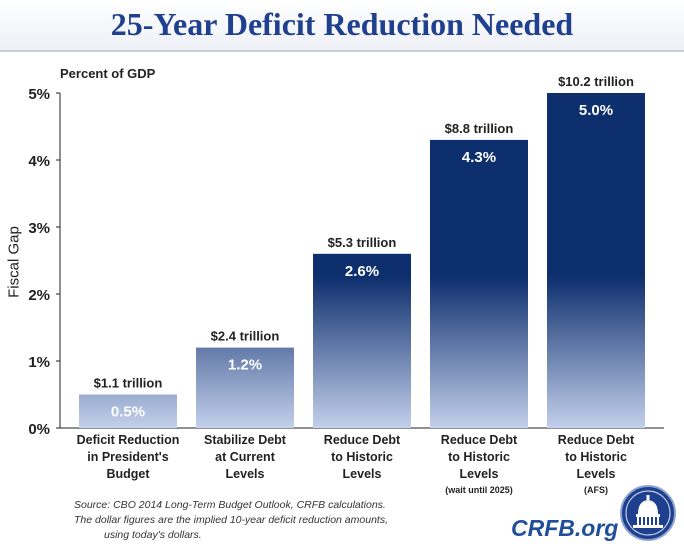  I want to click on x-category-note: (wait until 2025), so click(479, 490).